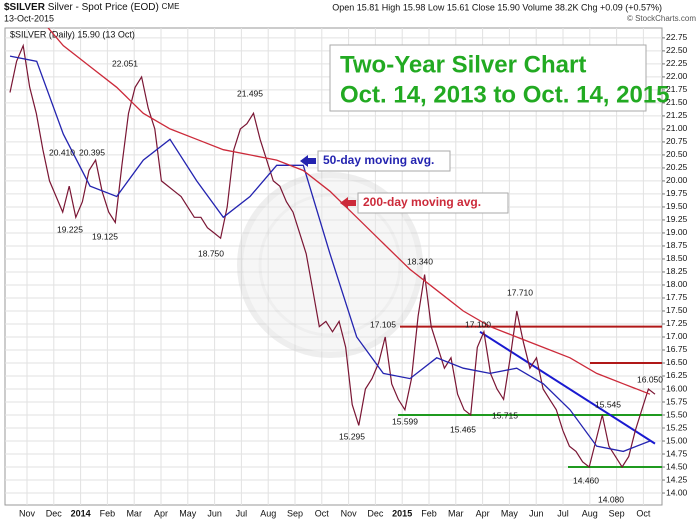 The width and height of the screenshot is (700, 520). I want to click on y-tick-label: 21.25, so click(677, 115).